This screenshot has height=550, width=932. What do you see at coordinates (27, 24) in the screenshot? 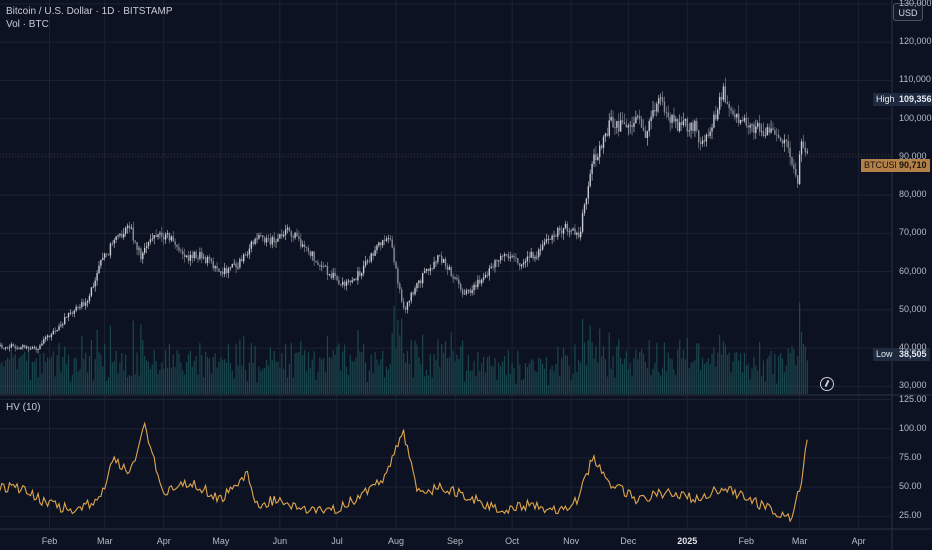
I see `volume-legend: Vol · BTC` at bounding box center [27, 24].